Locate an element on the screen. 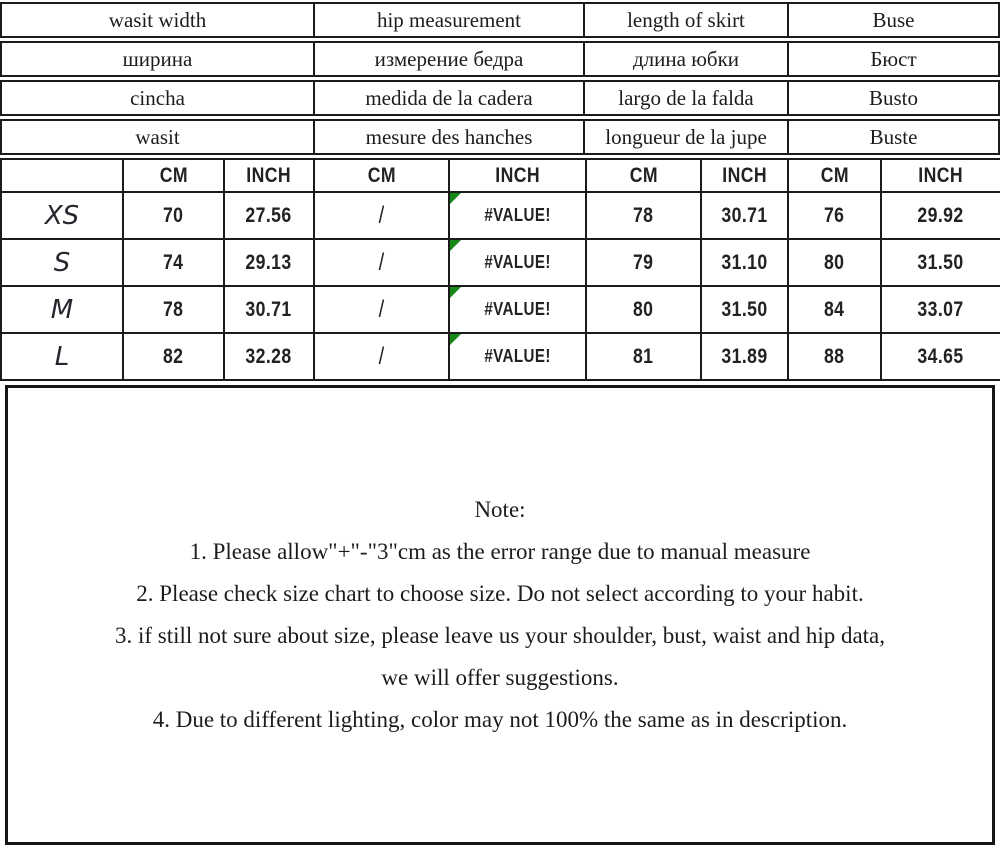  cell-value: 33.07 is located at coordinates (941, 309).